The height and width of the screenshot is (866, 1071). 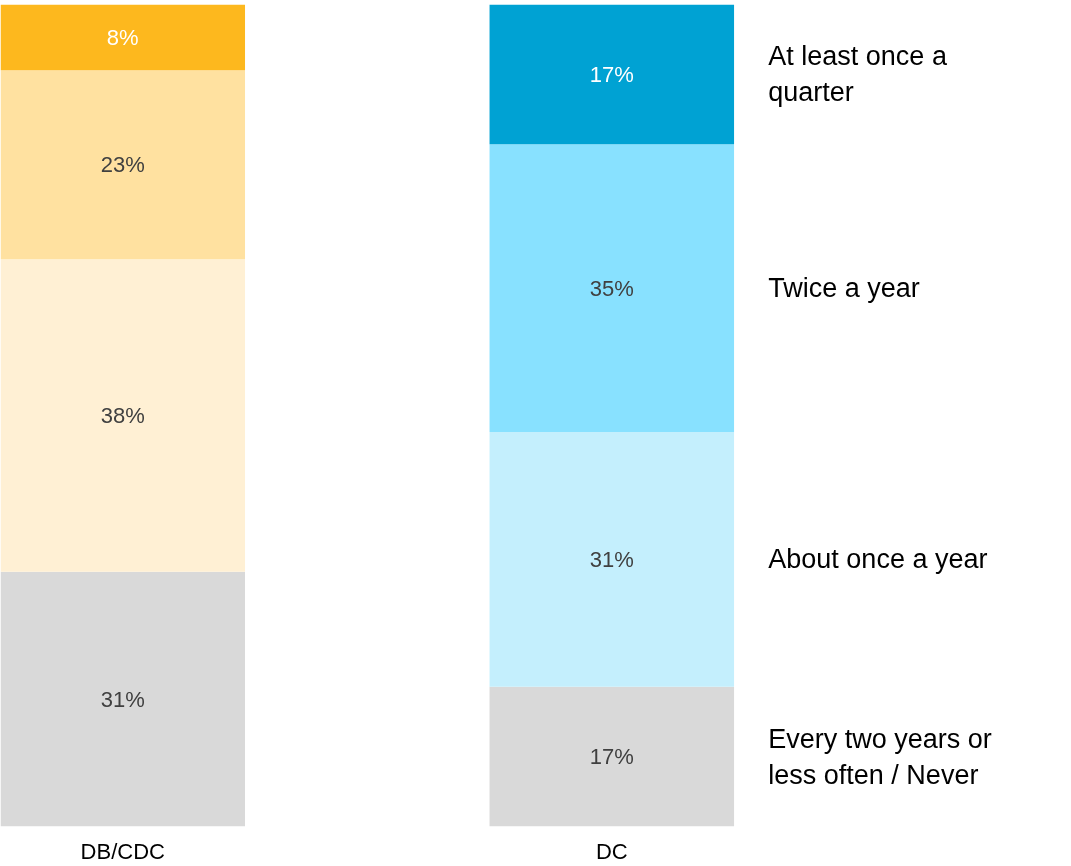 What do you see at coordinates (844, 288) in the screenshot?
I see `series-label: Twice a year` at bounding box center [844, 288].